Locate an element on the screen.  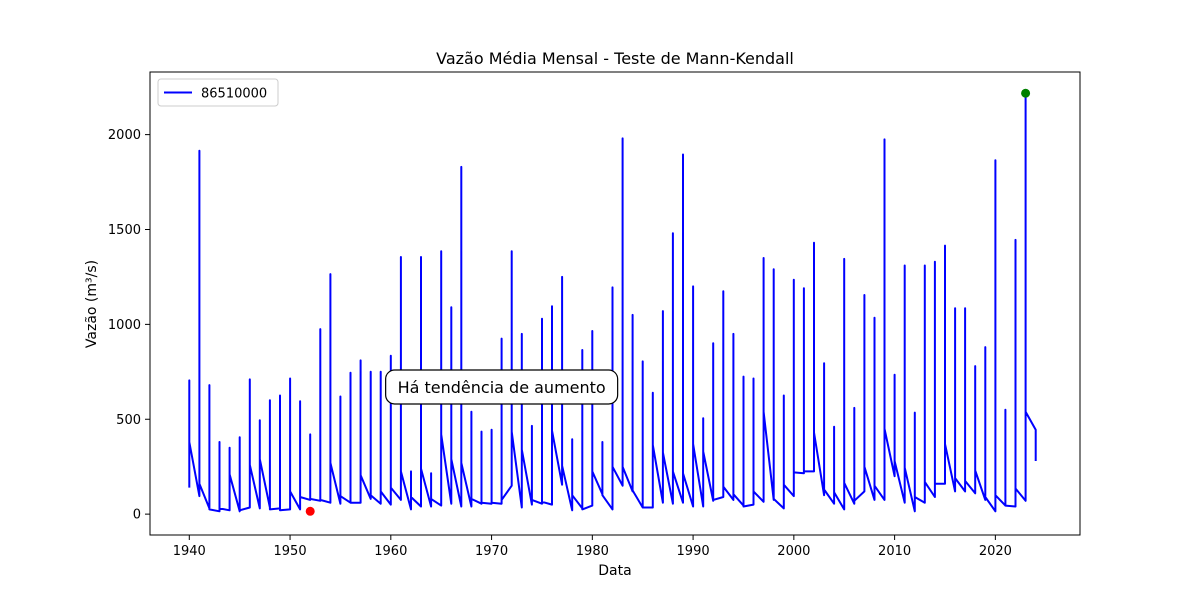
x-tick-label: 1940 is located at coordinates (189, 551).